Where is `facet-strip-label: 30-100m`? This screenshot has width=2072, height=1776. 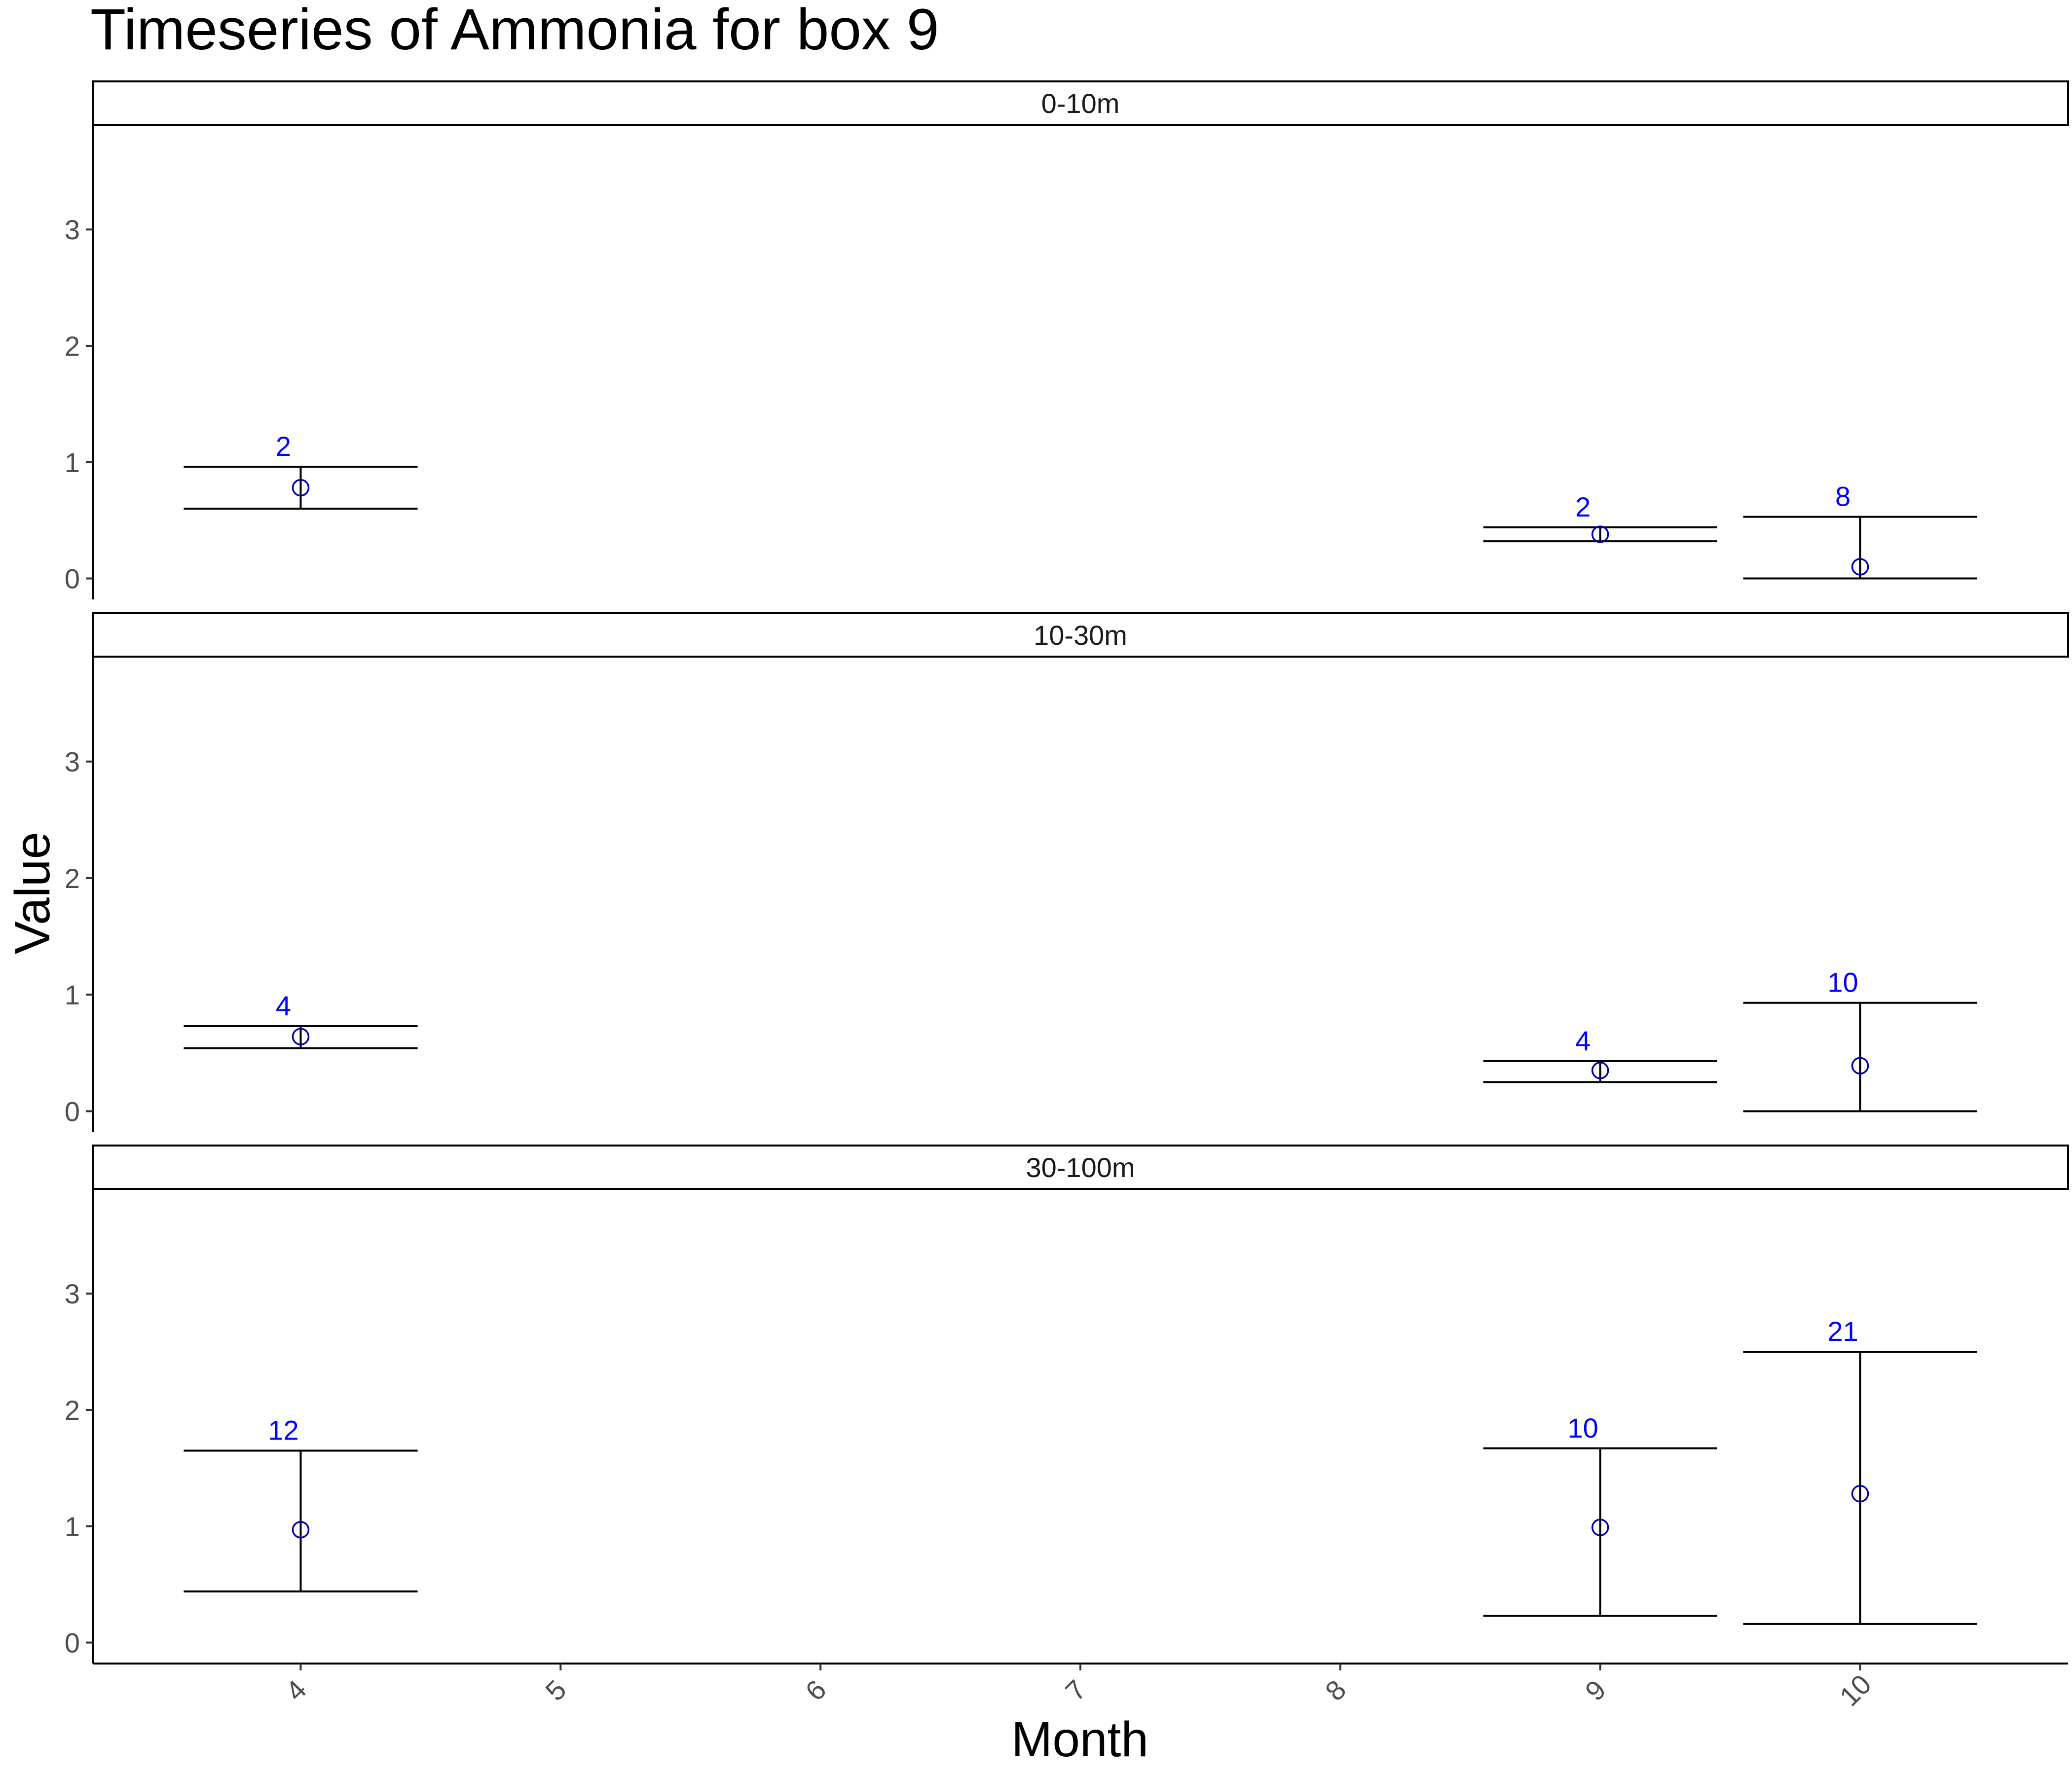
facet-strip-label: 30-100m is located at coordinates (1081, 1167).